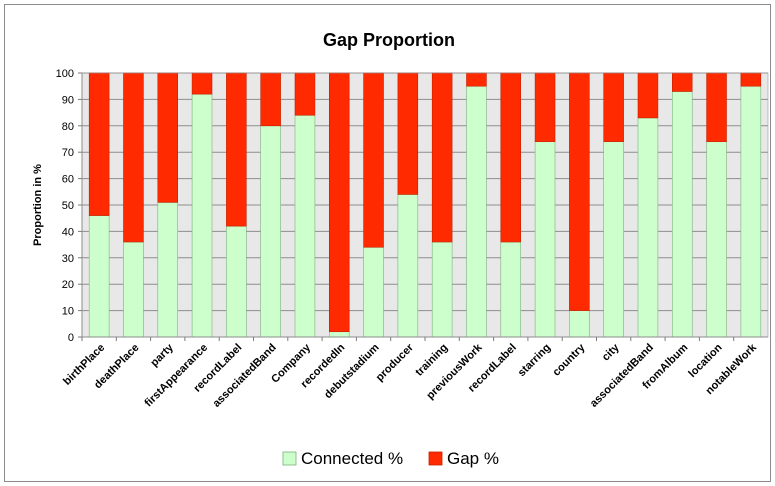 The image size is (775, 486). I want to click on legend-item: Connected %, so click(342, 458).